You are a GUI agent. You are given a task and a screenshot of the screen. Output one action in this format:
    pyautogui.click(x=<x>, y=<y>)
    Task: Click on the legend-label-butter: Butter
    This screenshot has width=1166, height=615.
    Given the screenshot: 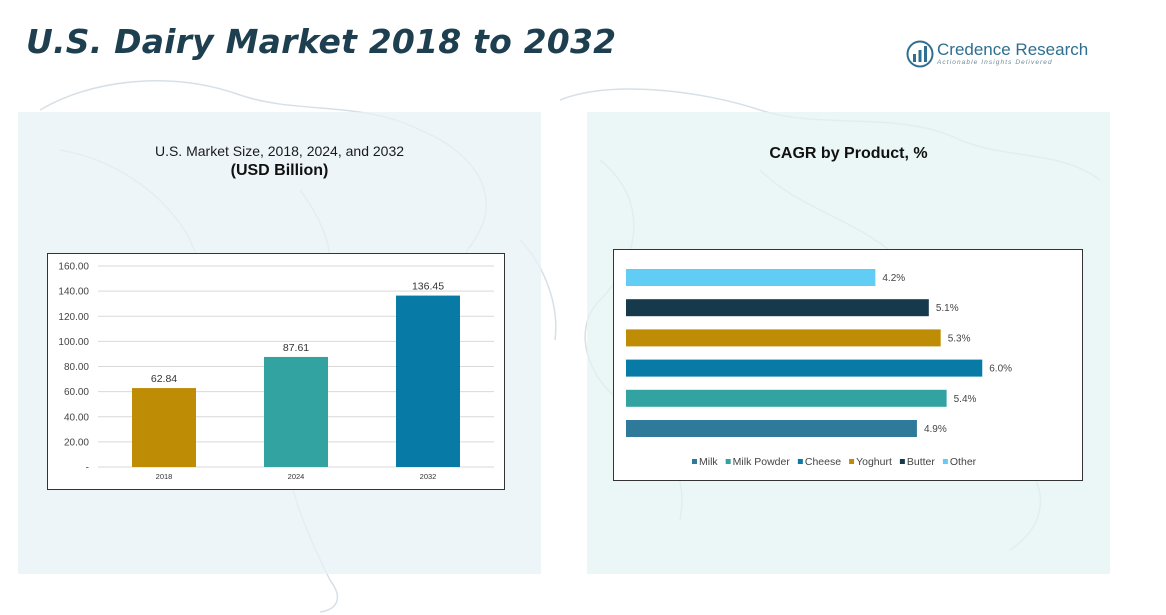 What is the action you would take?
    pyautogui.click(x=921, y=462)
    